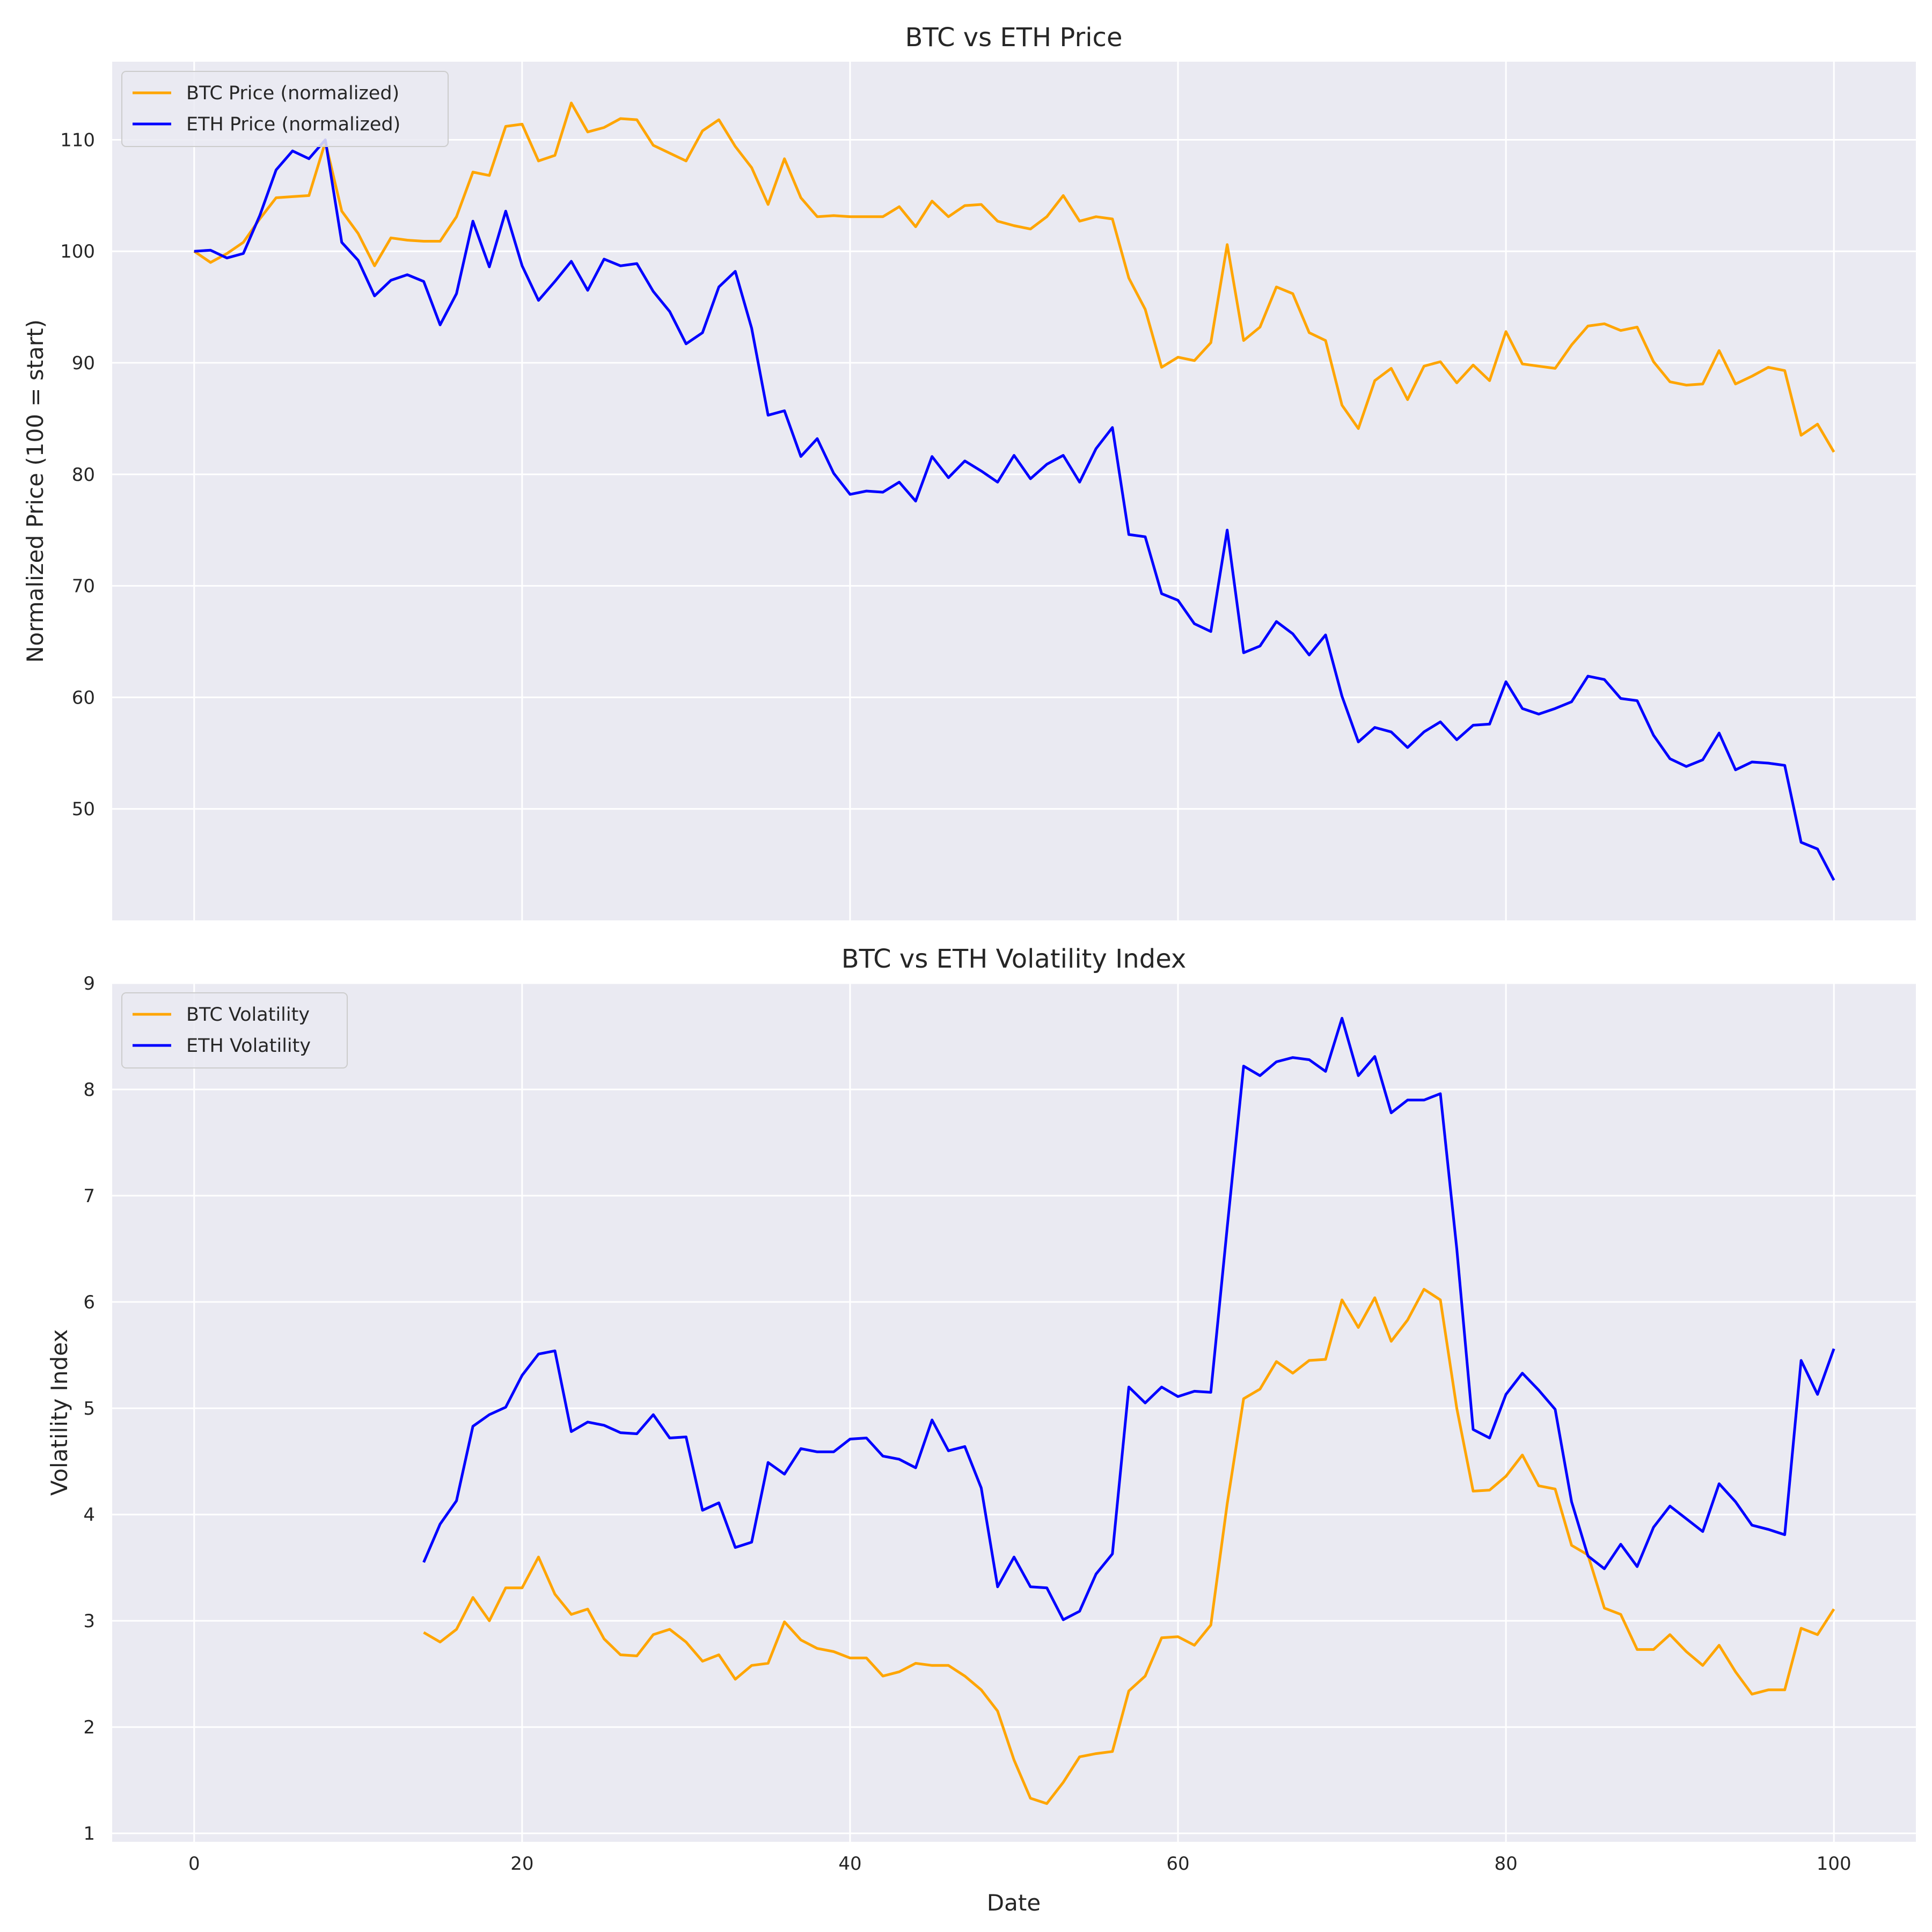 The image size is (1932, 1932). What do you see at coordinates (248, 1015) in the screenshot?
I see `legend-label: BTC Volatility` at bounding box center [248, 1015].